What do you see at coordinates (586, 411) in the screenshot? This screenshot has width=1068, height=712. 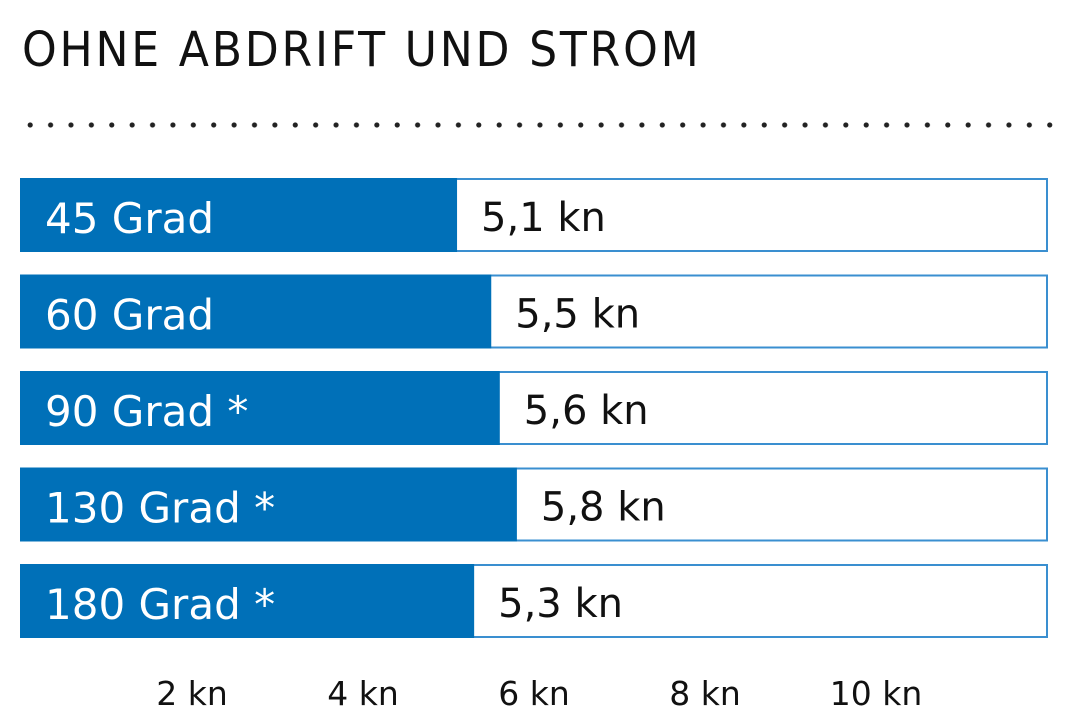 I see `value-label: 5,6 kn` at bounding box center [586, 411].